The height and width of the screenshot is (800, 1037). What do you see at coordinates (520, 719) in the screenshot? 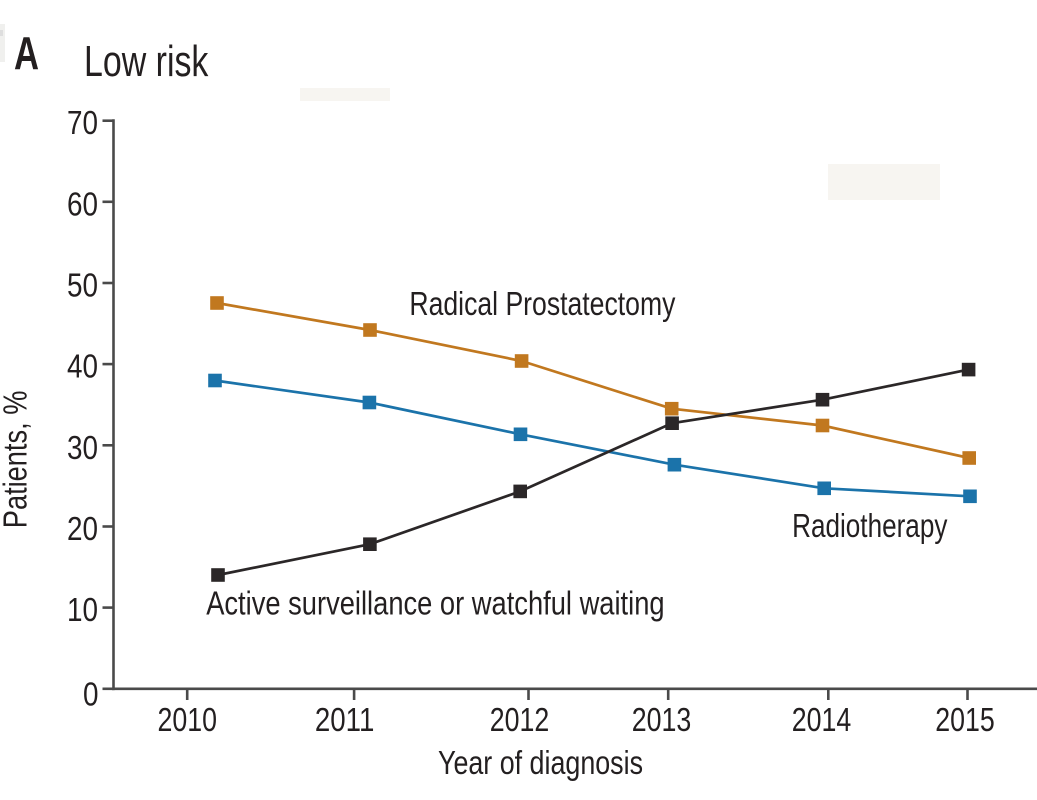
I see `svg-text: 2012` at bounding box center [520, 719].